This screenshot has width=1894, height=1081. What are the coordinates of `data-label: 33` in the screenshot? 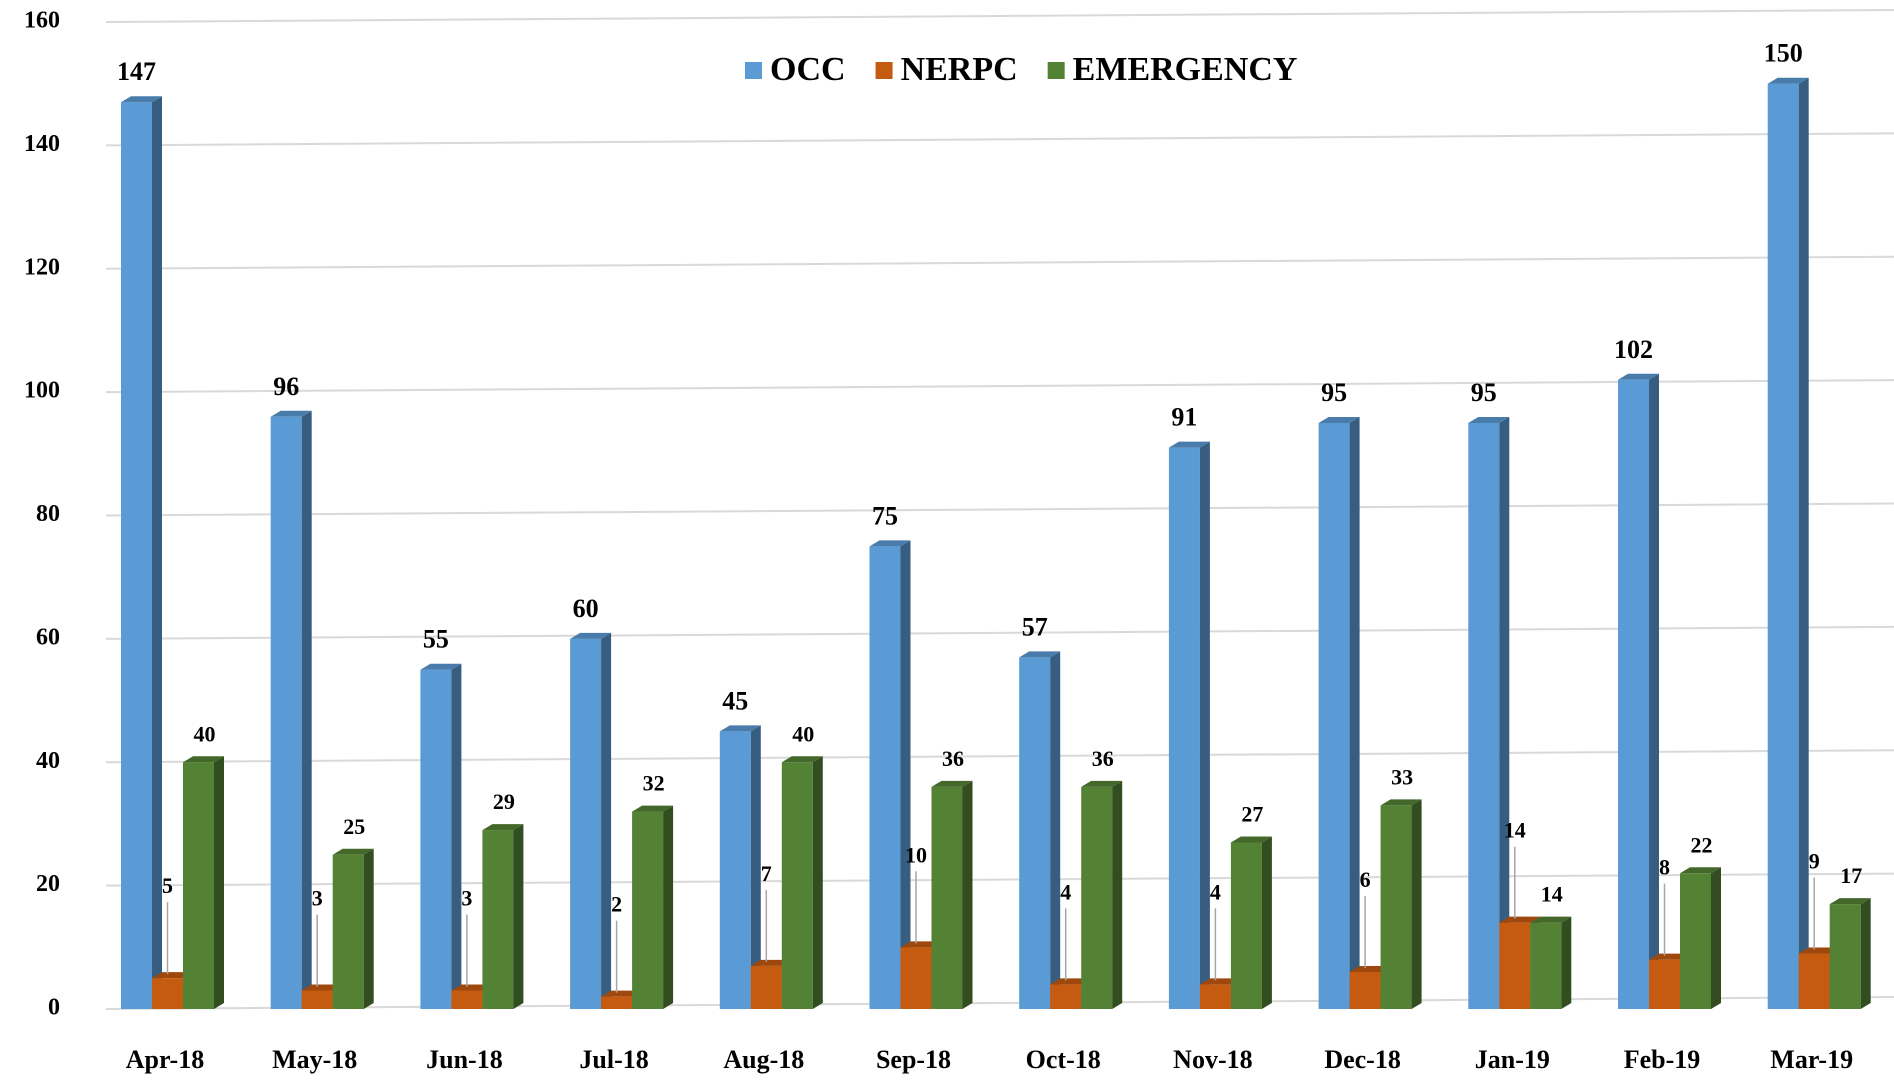 It's located at (1402, 776).